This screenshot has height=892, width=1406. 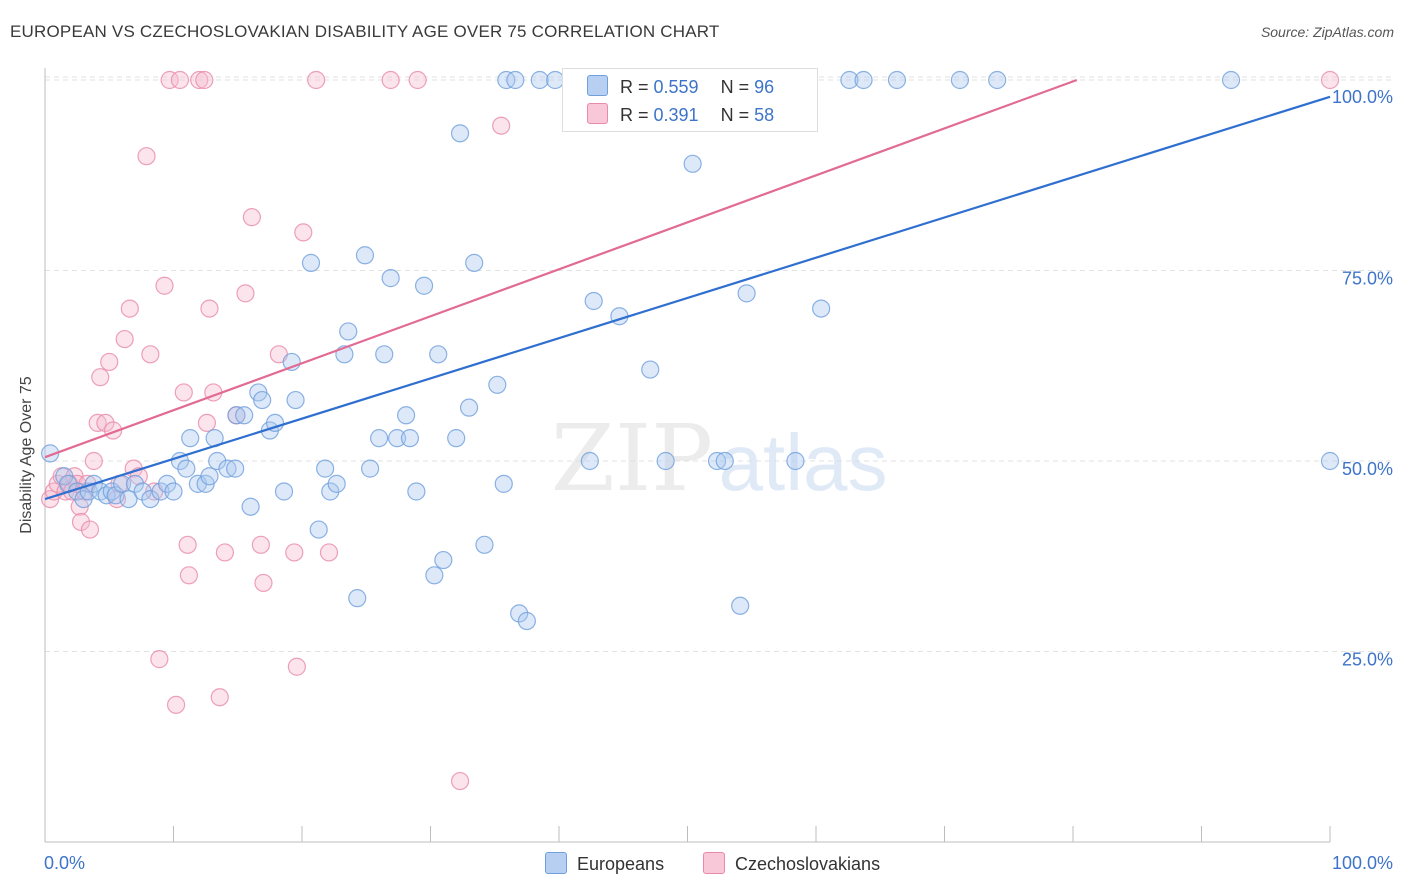 I want to click on bottom-legend-czechoslovakians: Czechoslovakians, so click(x=791, y=863).